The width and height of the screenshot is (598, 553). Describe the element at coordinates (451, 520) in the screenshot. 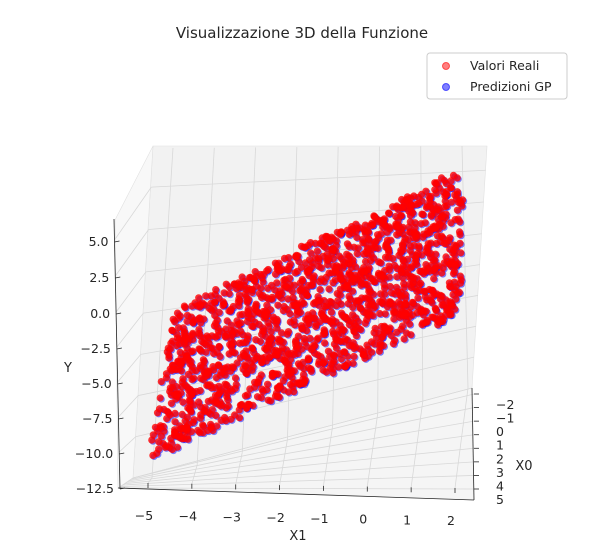

I see `x-tick-label: 2` at that location.